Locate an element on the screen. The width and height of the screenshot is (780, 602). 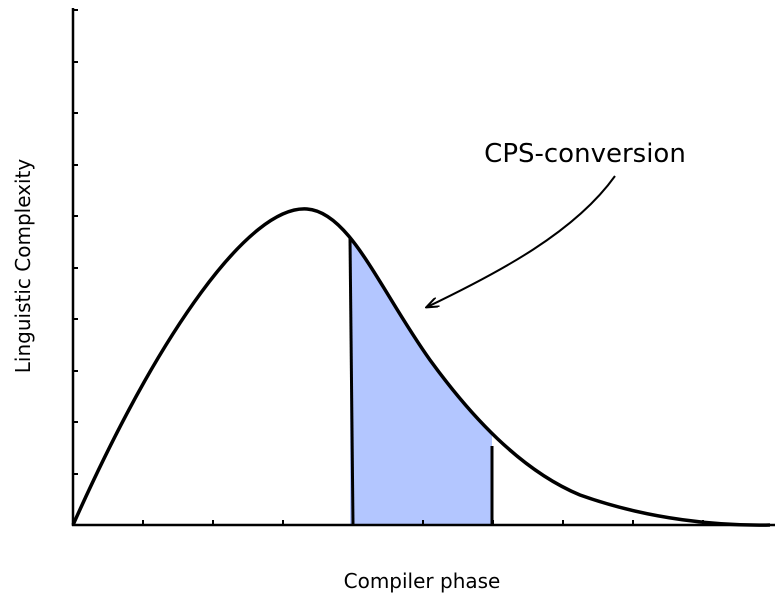
annotation: CPS-conversion is located at coordinates (585, 154).